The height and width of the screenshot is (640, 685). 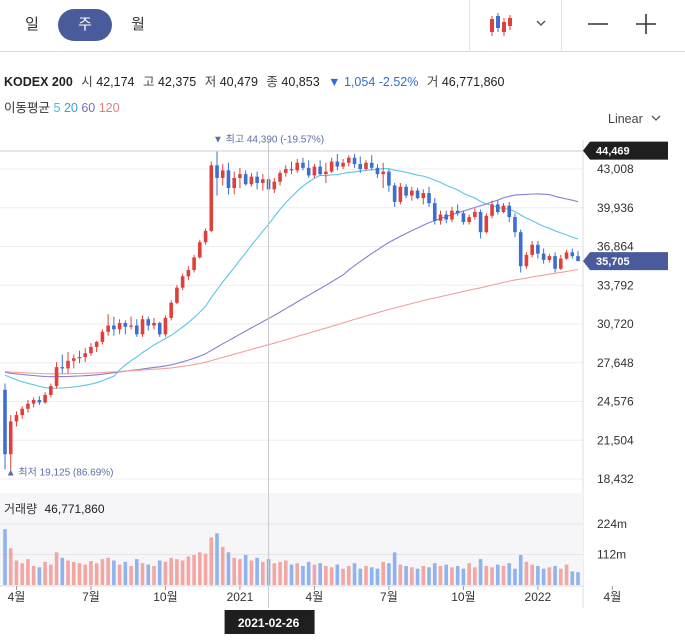 What do you see at coordinates (613, 152) in the screenshot?
I see `high-price-label: 44,469` at bounding box center [613, 152].